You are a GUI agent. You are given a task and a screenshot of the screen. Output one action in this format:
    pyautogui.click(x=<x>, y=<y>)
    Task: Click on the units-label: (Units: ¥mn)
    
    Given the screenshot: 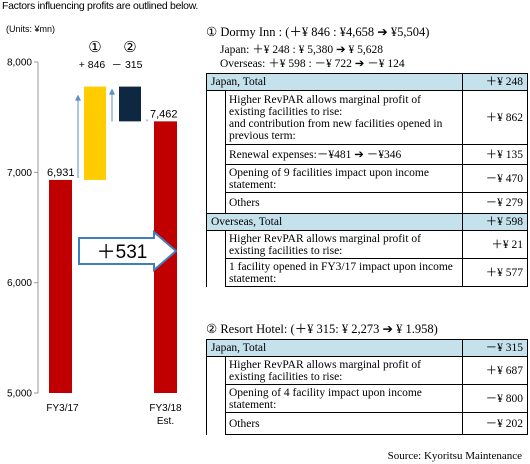 What is the action you would take?
    pyautogui.click(x=30, y=29)
    